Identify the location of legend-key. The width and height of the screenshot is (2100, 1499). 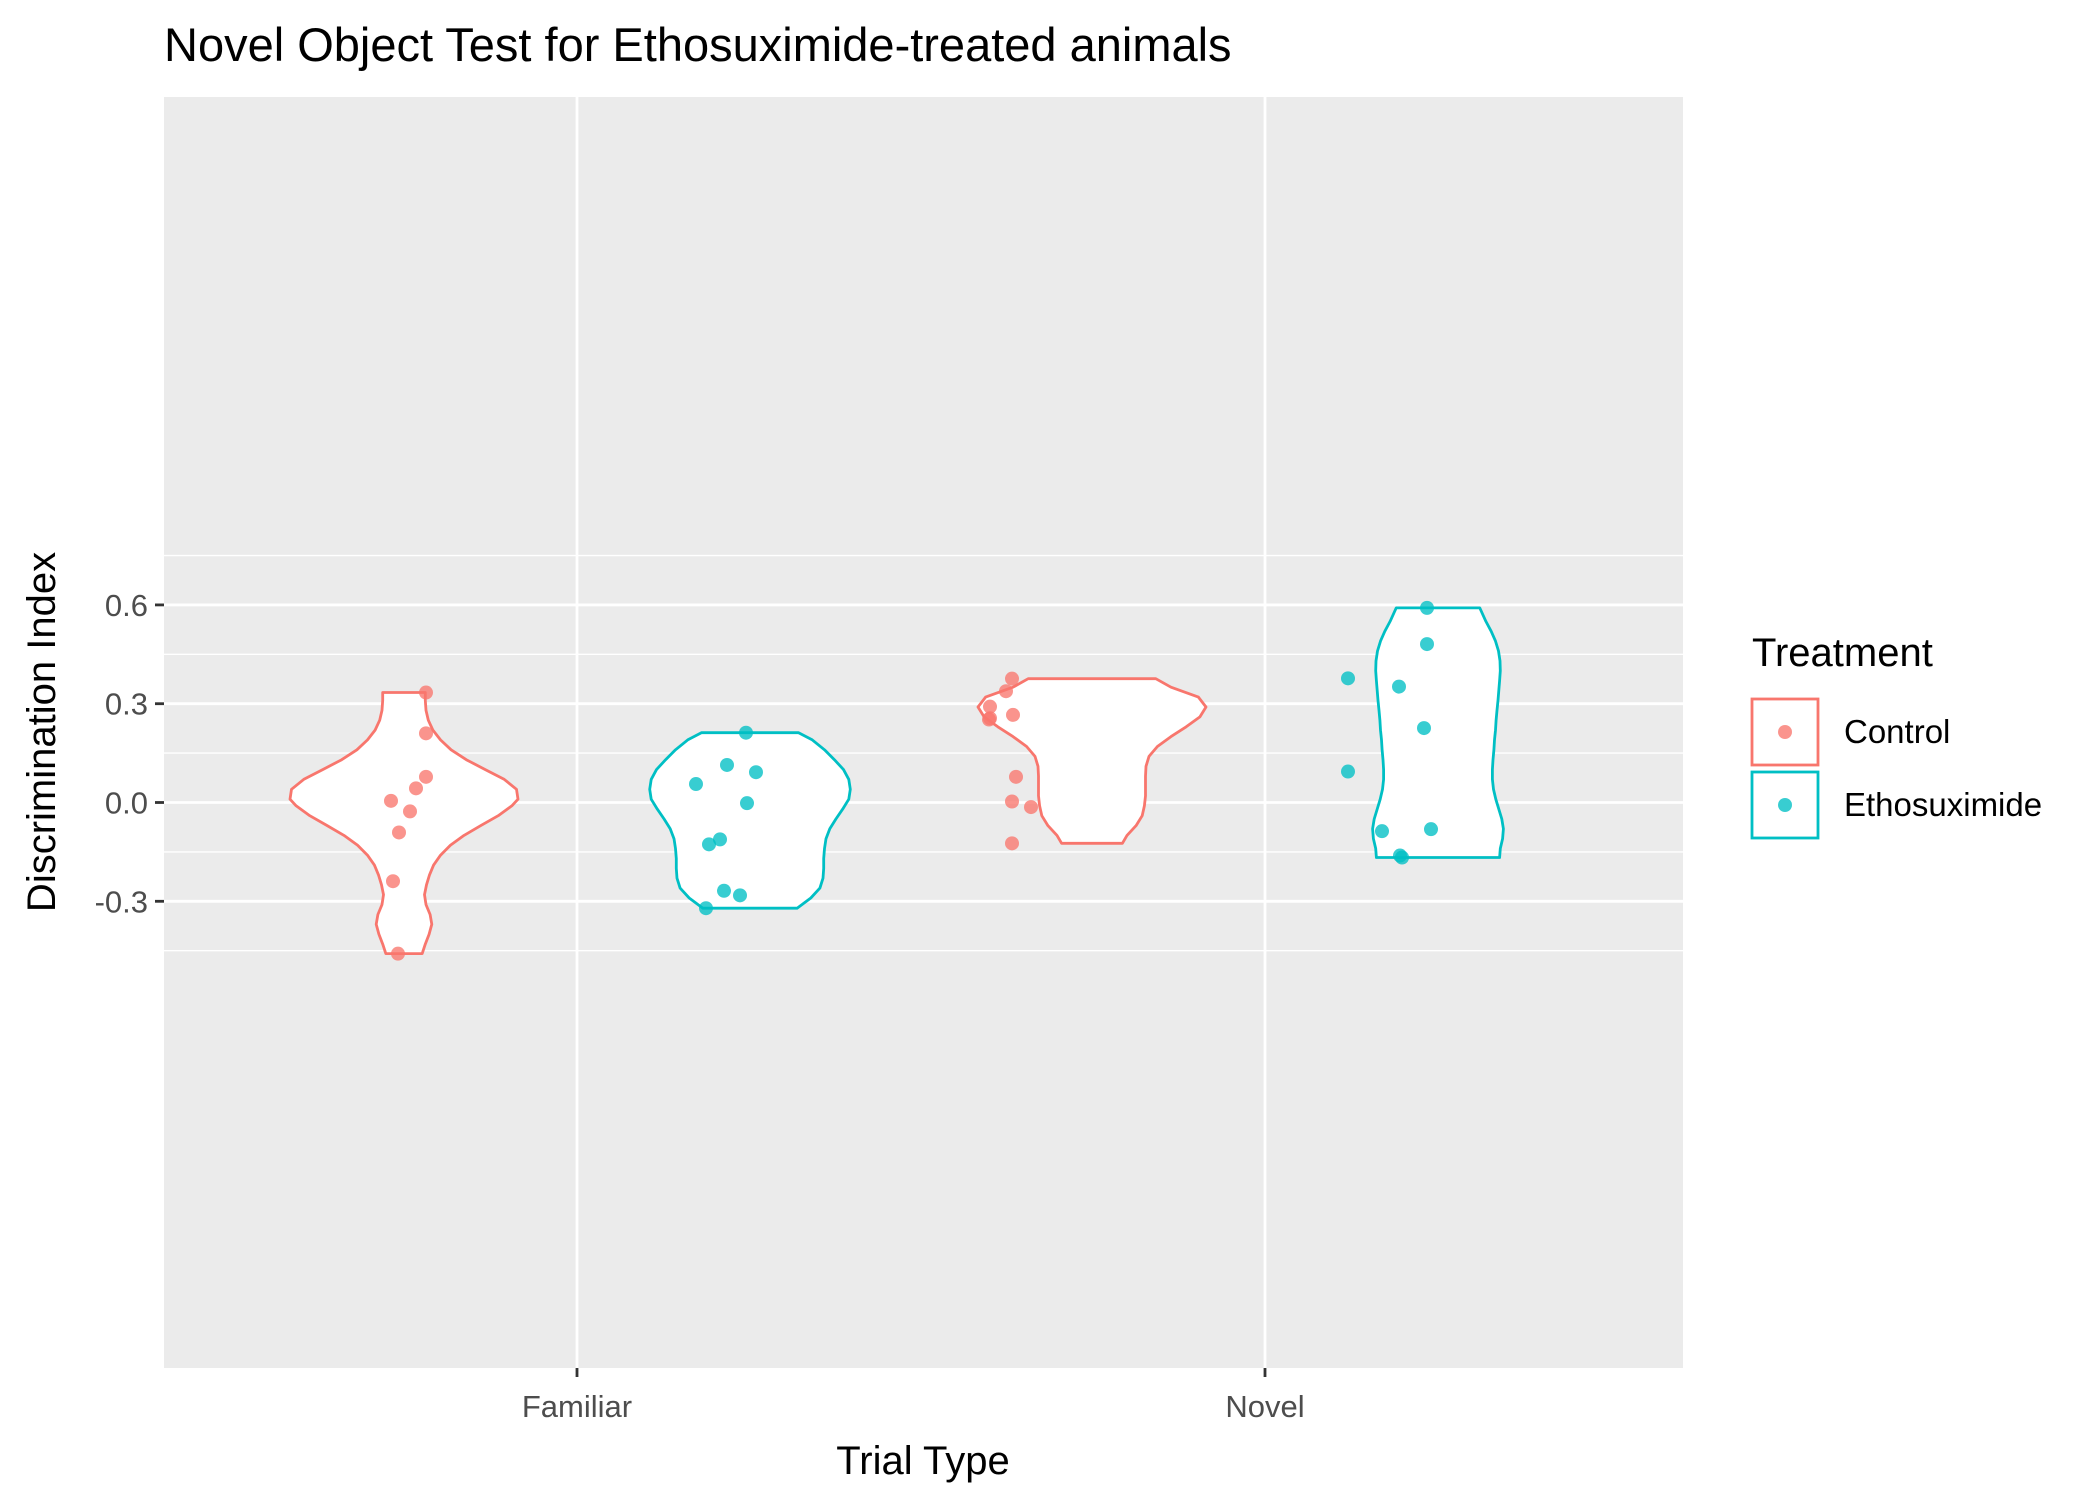
(1785, 805).